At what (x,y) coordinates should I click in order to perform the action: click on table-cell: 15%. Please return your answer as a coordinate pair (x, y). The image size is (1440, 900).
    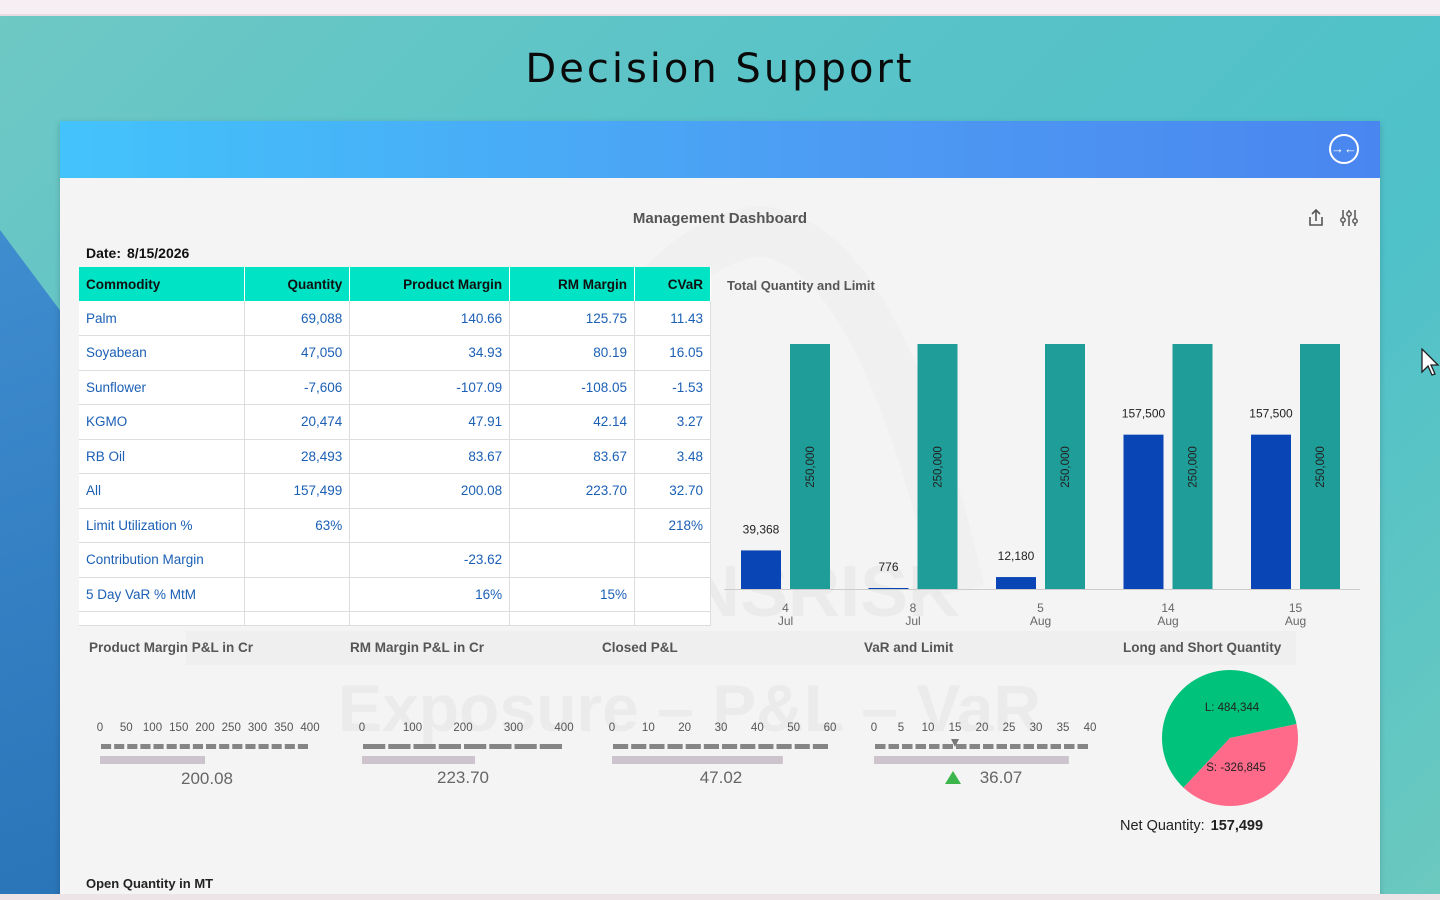
    Looking at the image, I should click on (572, 594).